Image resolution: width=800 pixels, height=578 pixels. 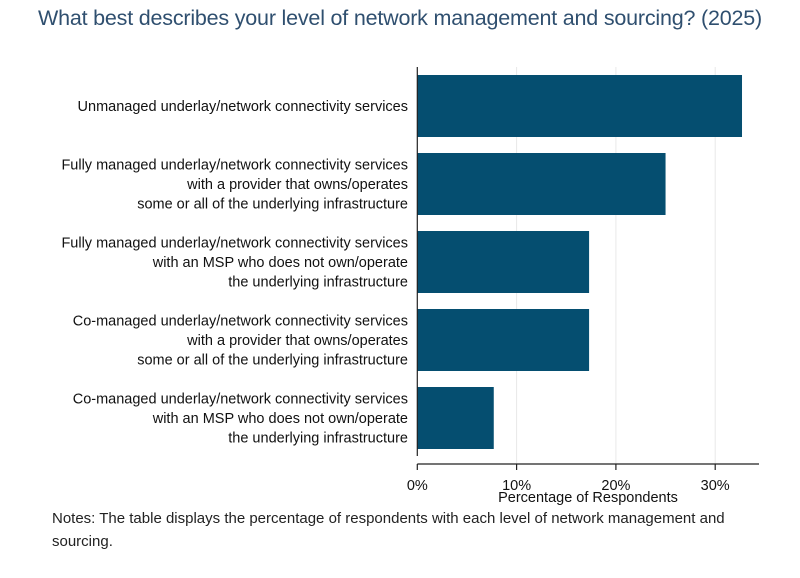 What do you see at coordinates (417, 486) in the screenshot?
I see `x-tick-label: 0%` at bounding box center [417, 486].